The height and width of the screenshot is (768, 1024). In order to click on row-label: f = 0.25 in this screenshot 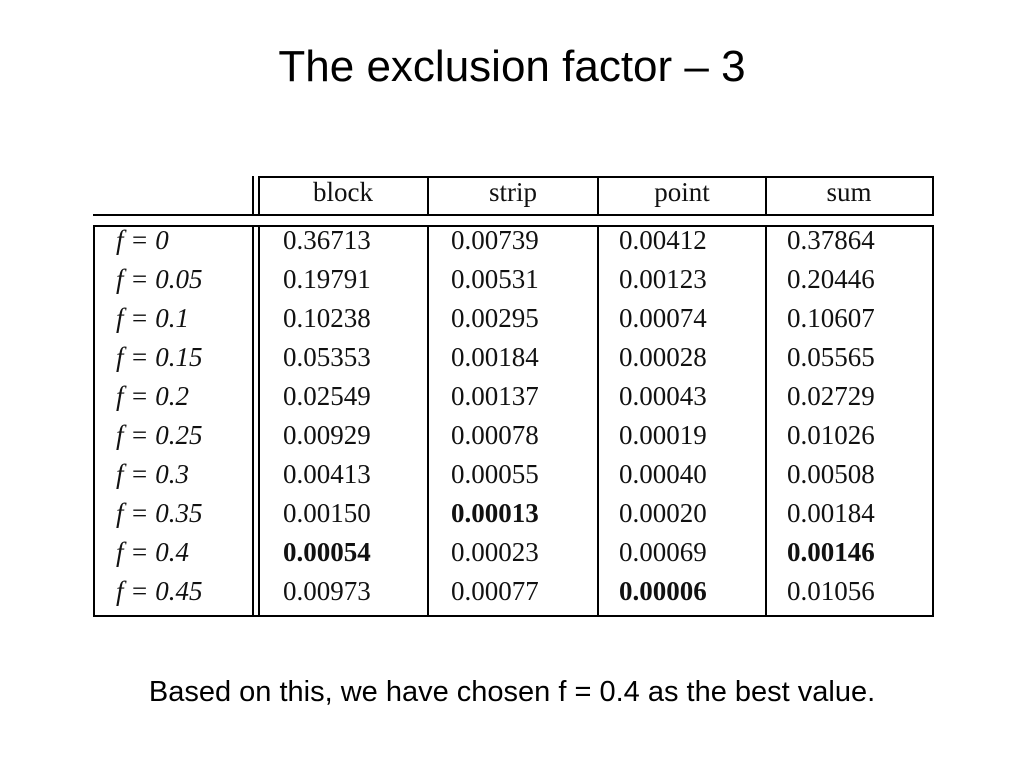, I will do `click(159, 435)`.